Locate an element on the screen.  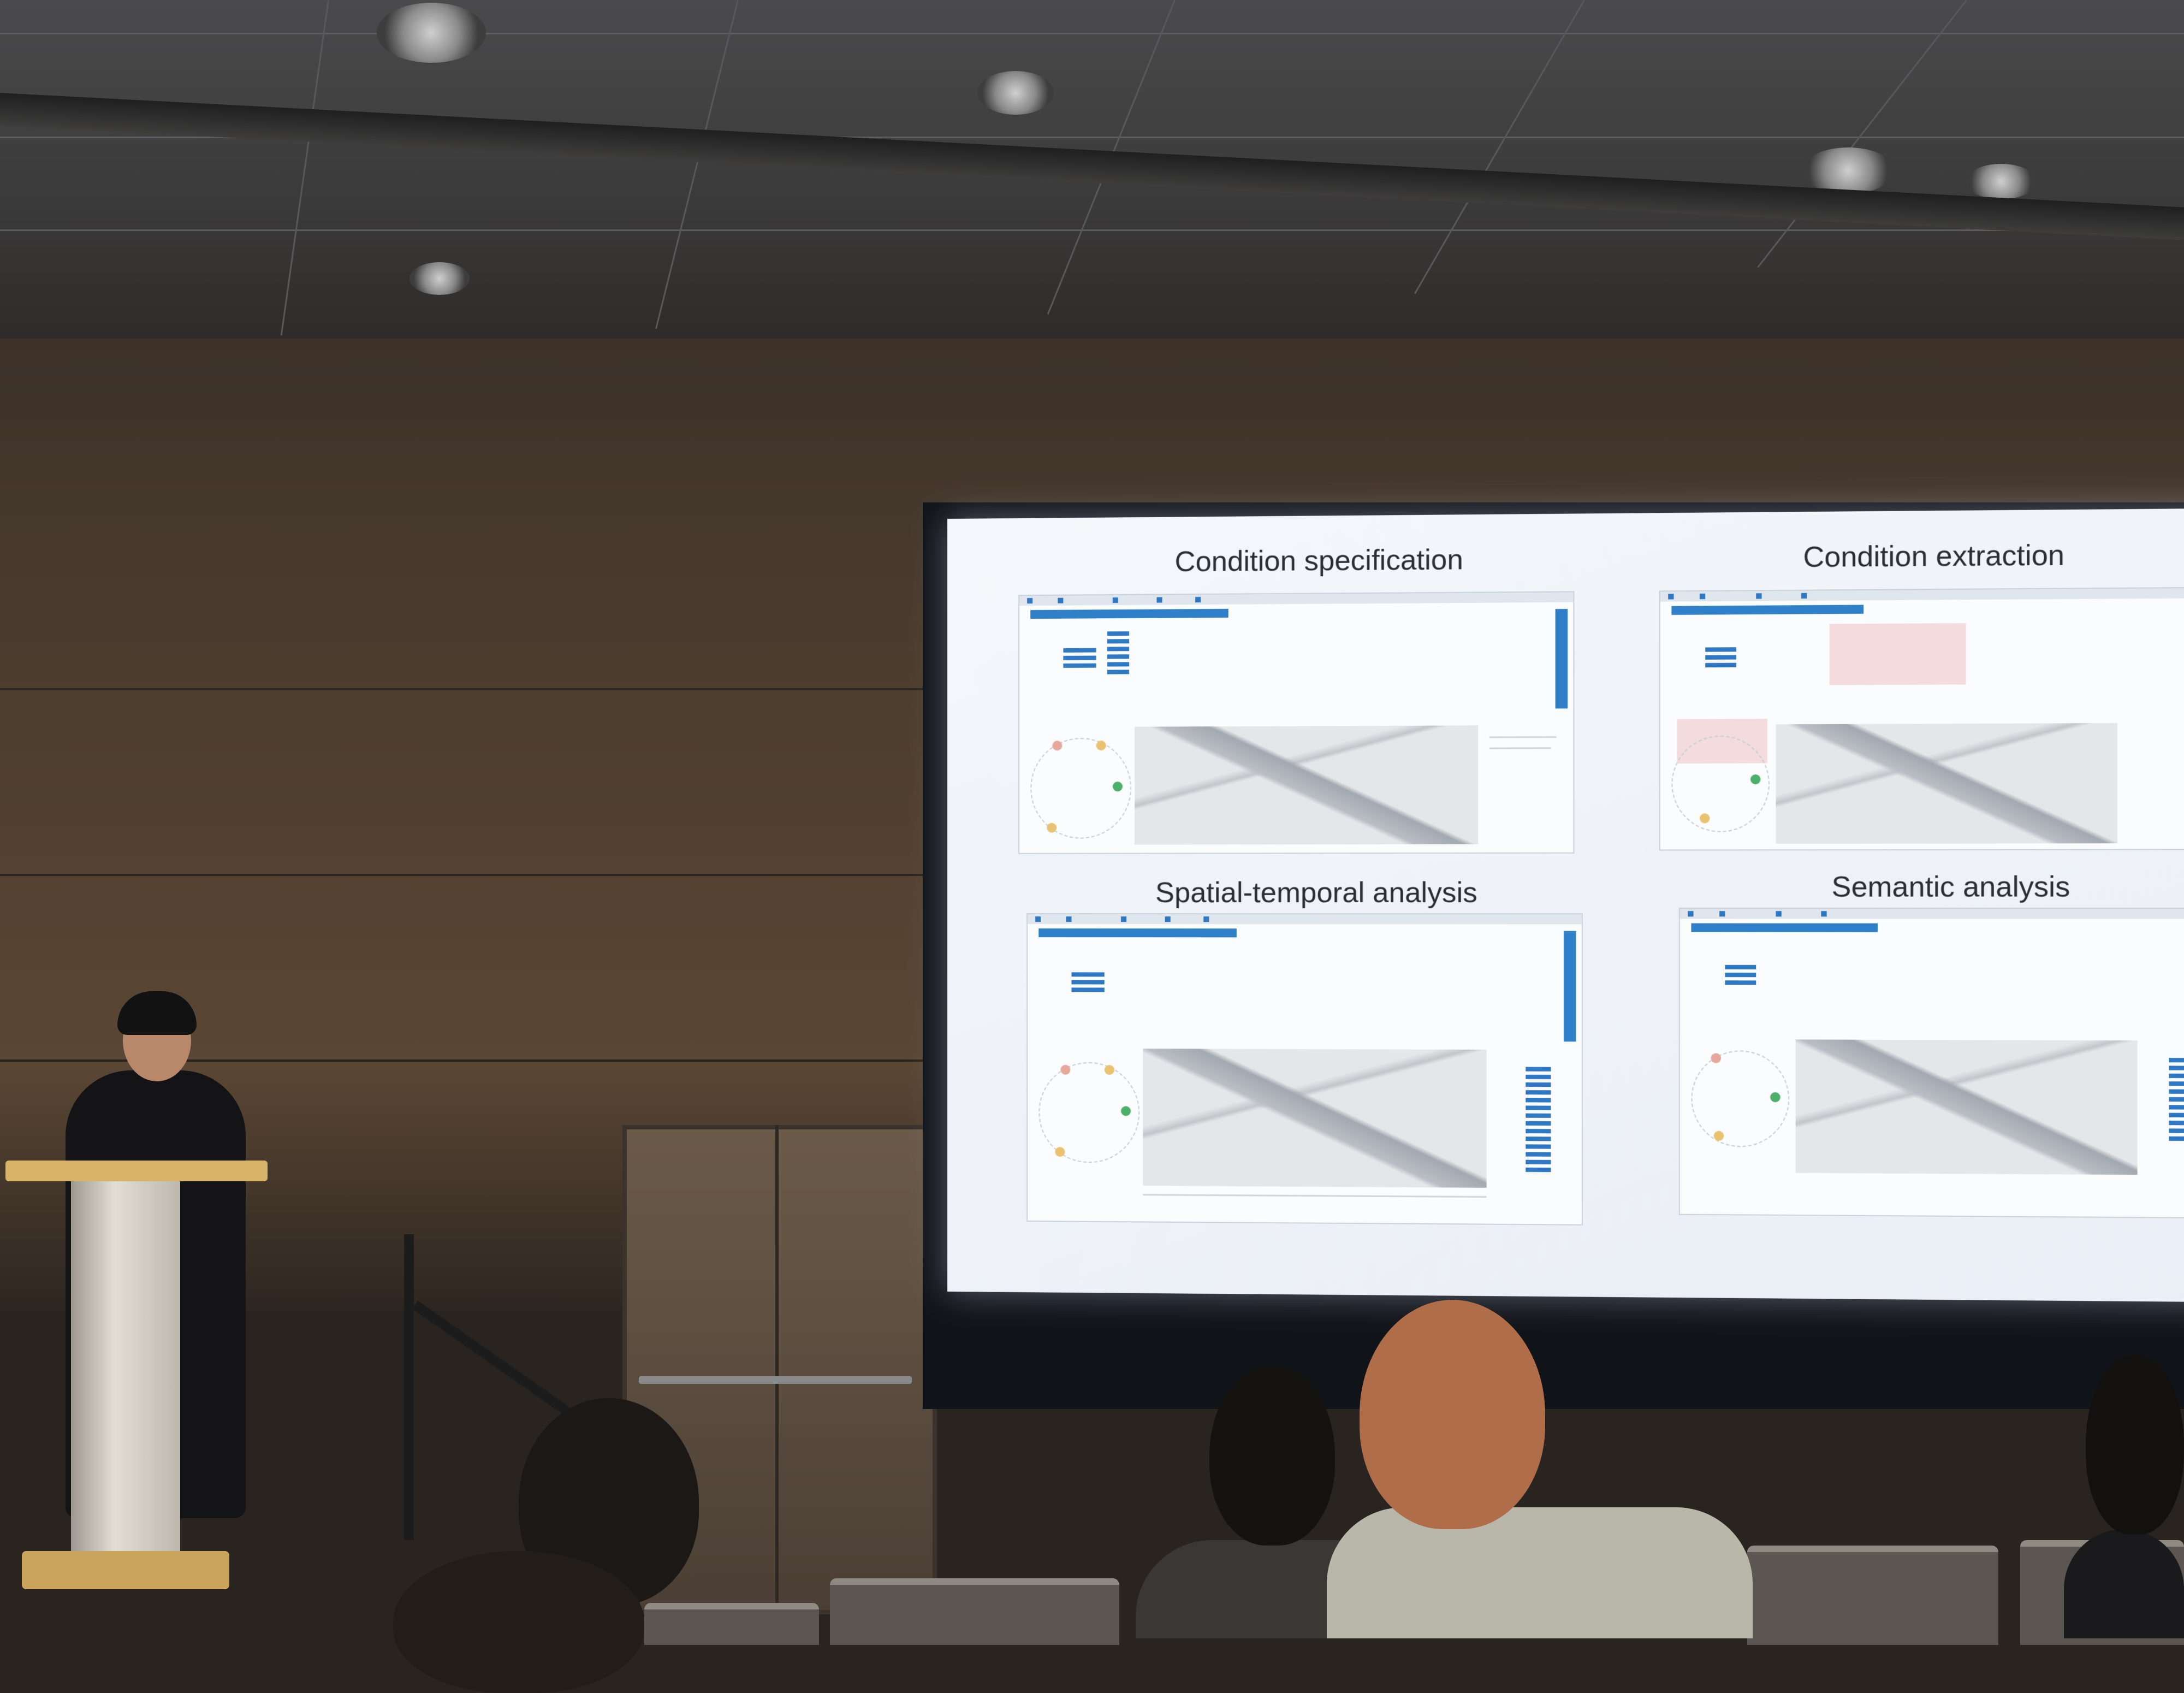
slide-title-spatial-temporal-analysis: Spatial-temporal analysis is located at coordinates (1317, 893).